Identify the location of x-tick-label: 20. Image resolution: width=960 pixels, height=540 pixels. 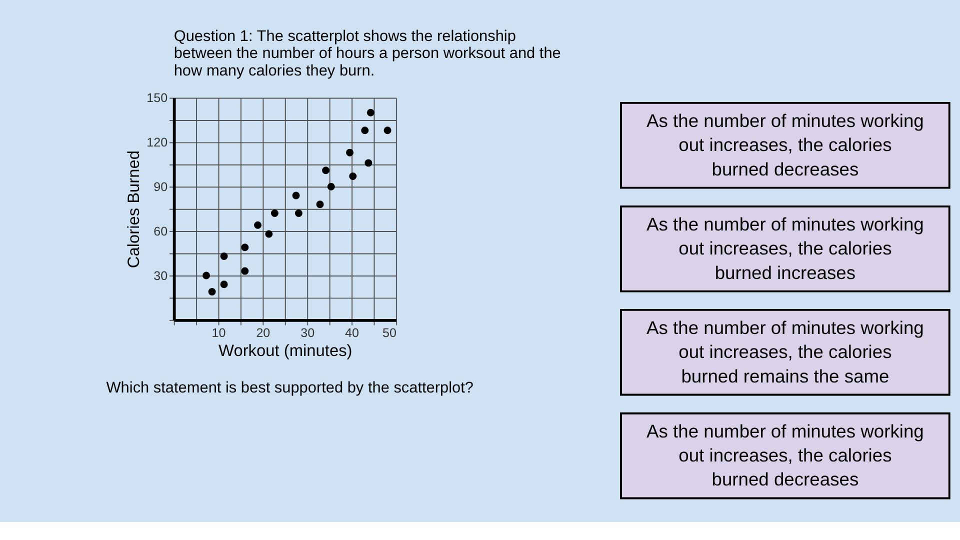
(263, 333).